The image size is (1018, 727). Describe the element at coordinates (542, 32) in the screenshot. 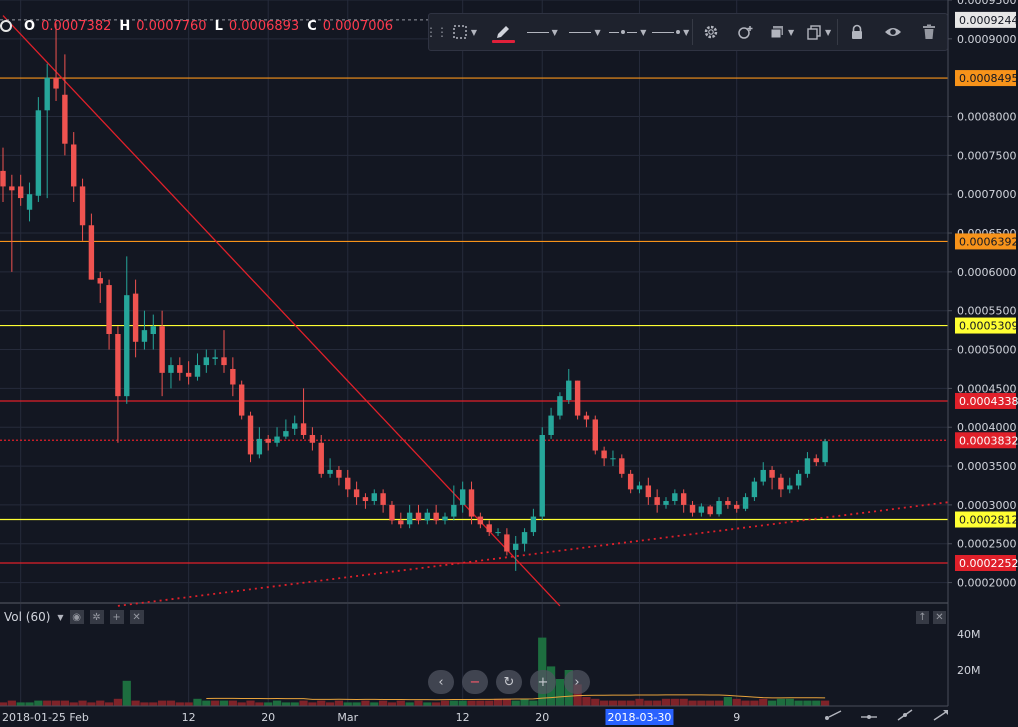

I see `line-style-button-1: ▼` at that location.